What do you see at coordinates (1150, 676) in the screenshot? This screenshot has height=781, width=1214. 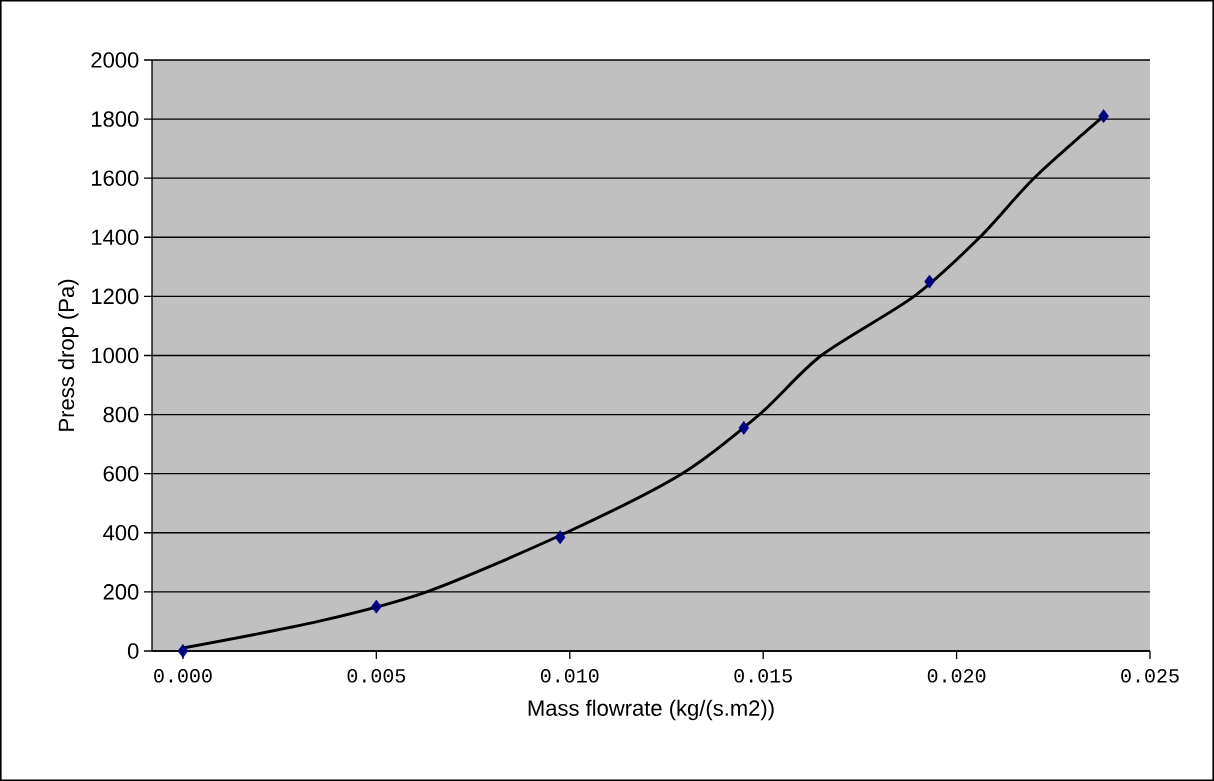 I see `x-tick-label: 0.025` at bounding box center [1150, 676].